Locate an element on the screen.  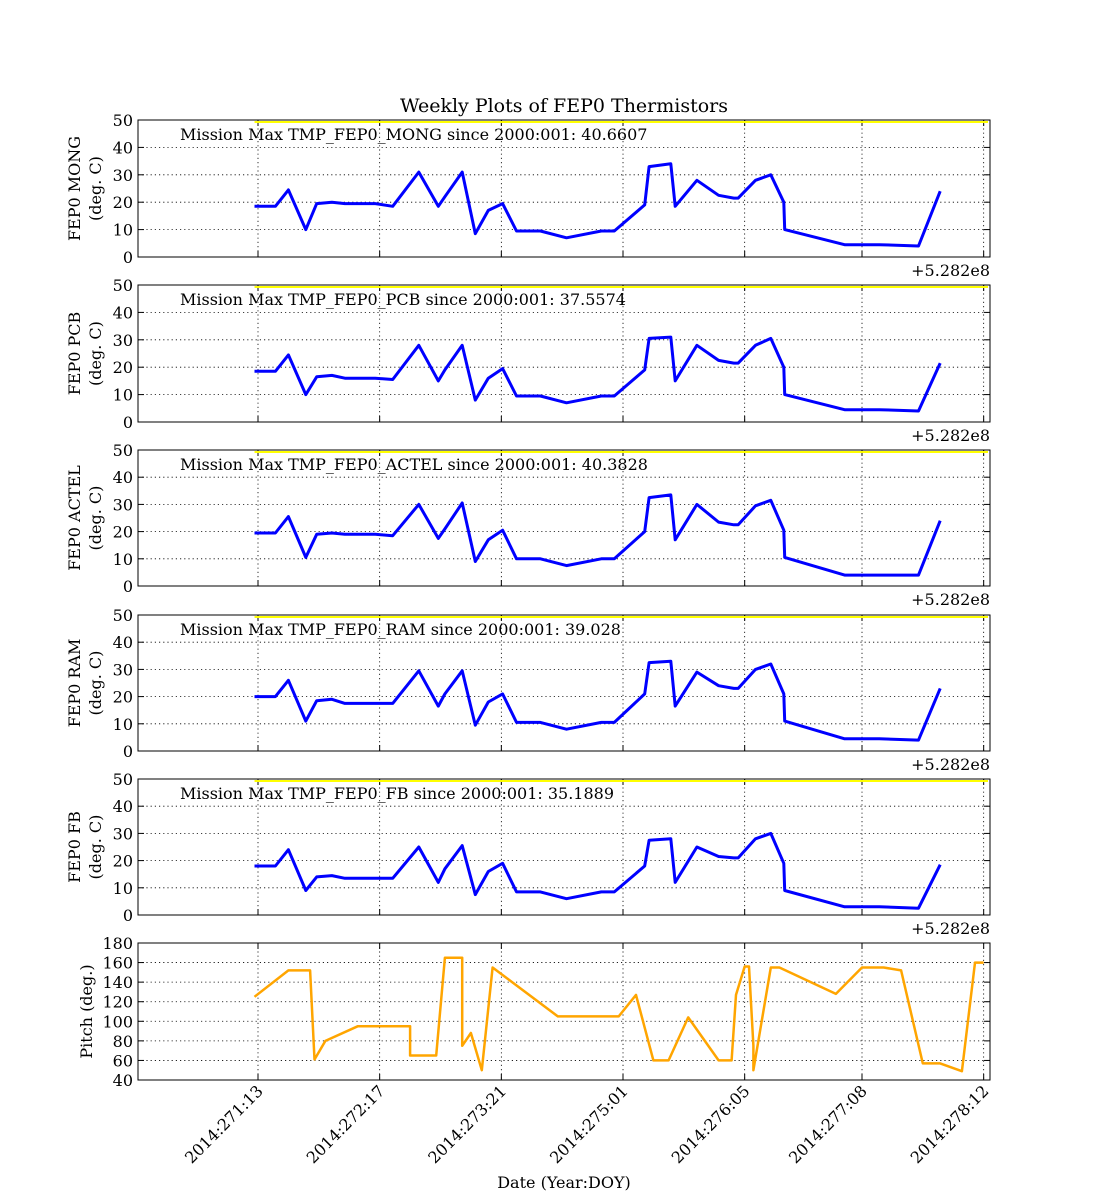
x-tick-label: 2014:277:08 is located at coordinates (828, 1124).